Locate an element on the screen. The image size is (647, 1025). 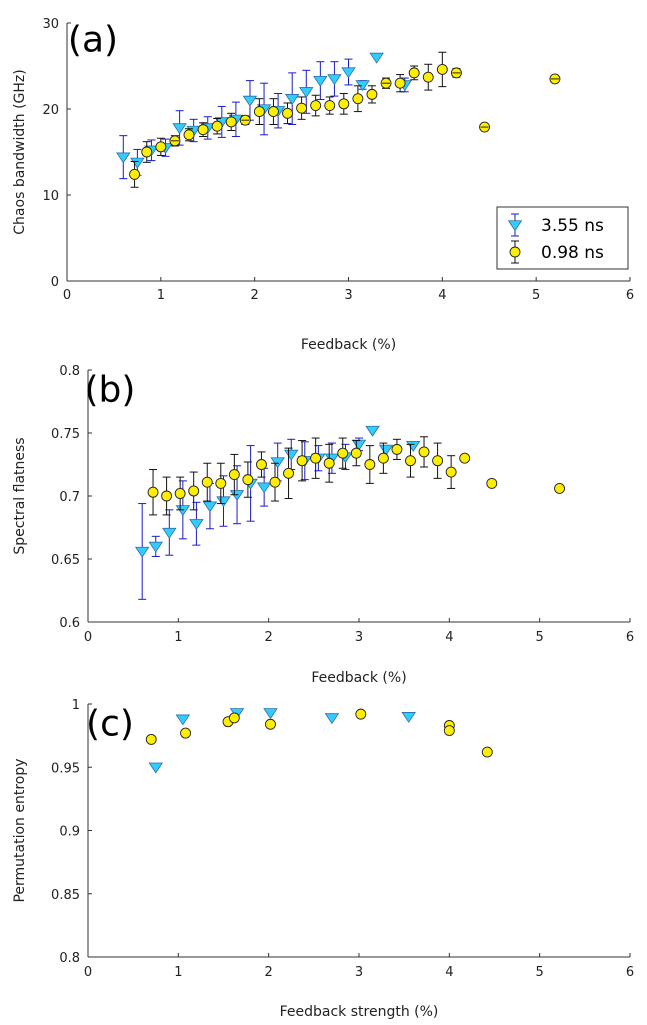
y-tick-label: 10 is located at coordinates (50, 196).